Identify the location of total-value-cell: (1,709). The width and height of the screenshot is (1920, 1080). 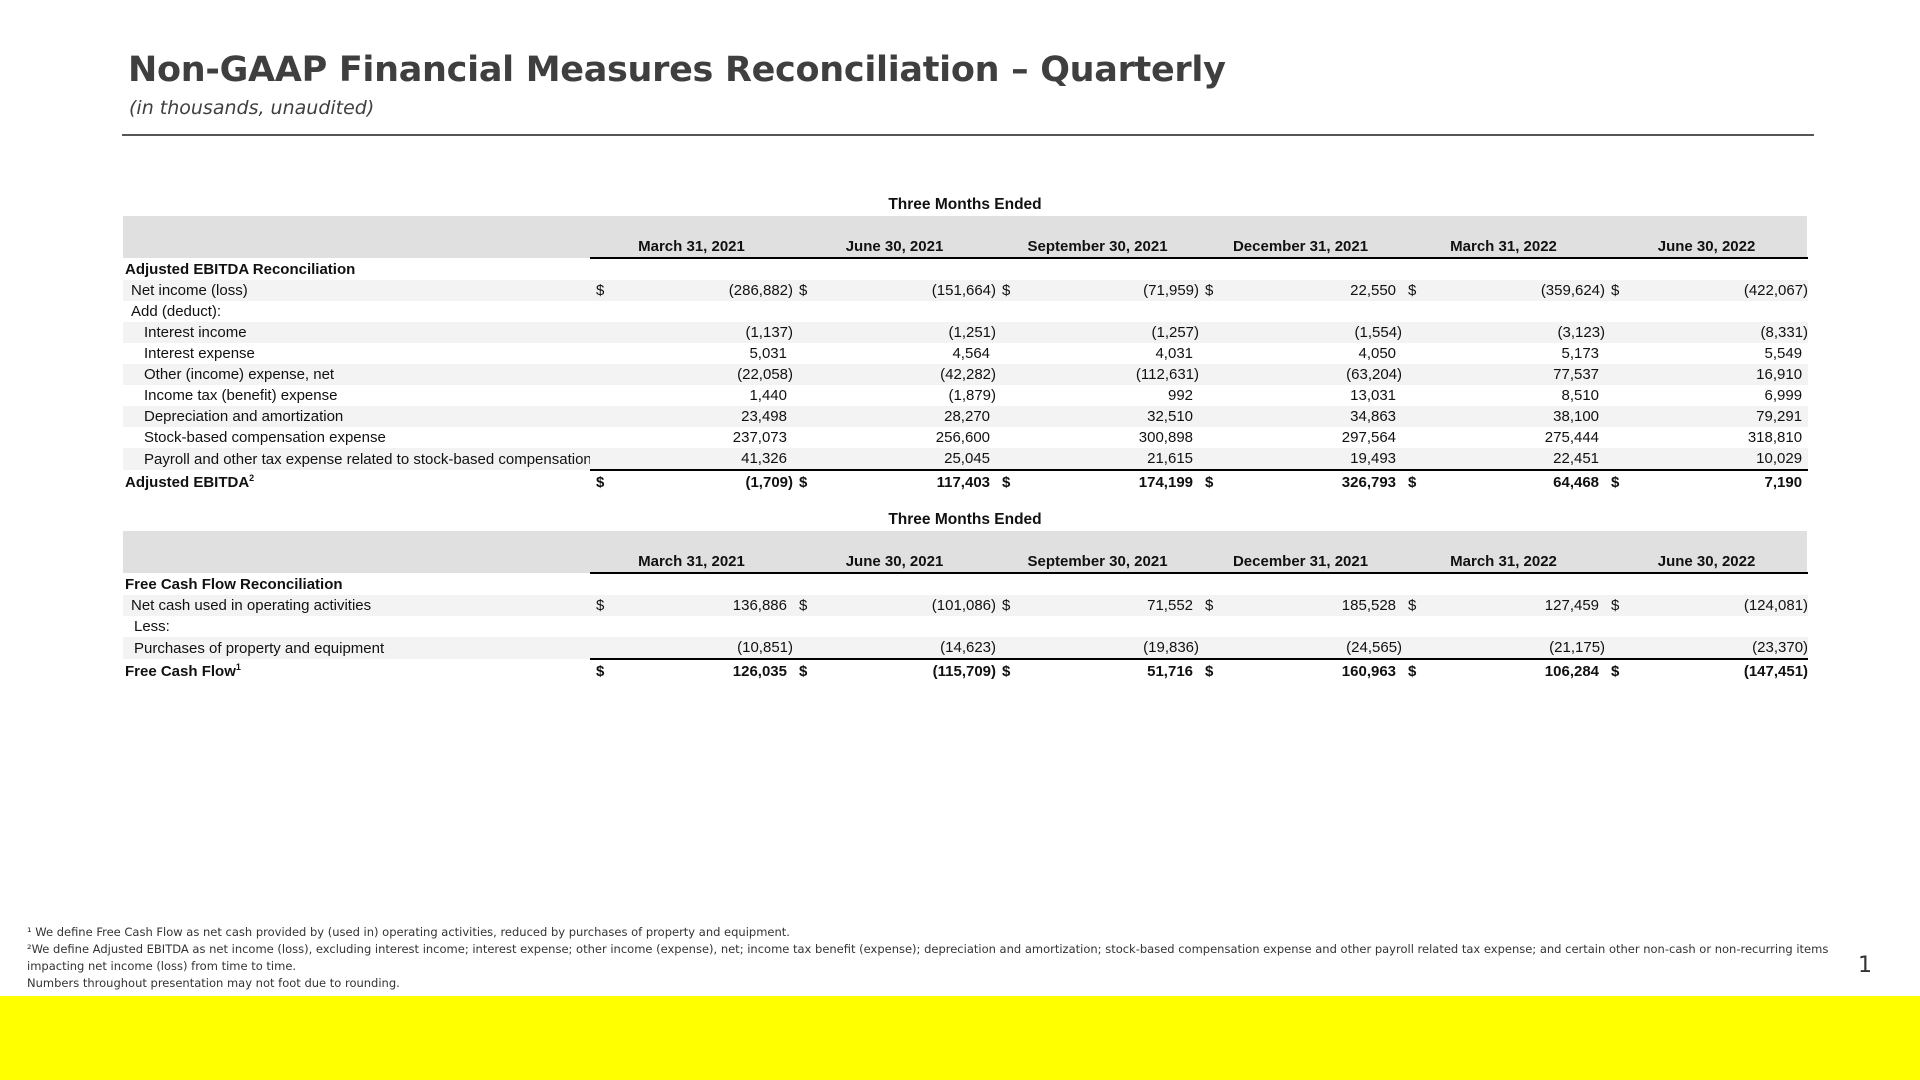
(709, 481).